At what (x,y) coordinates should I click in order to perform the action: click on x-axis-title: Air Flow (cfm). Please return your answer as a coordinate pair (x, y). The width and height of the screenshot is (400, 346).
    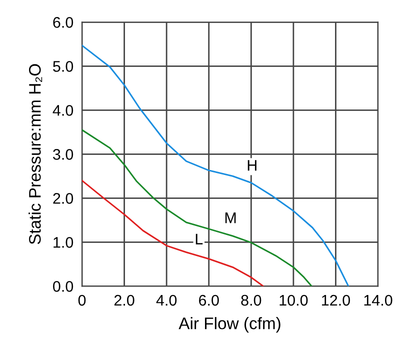
    Looking at the image, I should click on (229, 325).